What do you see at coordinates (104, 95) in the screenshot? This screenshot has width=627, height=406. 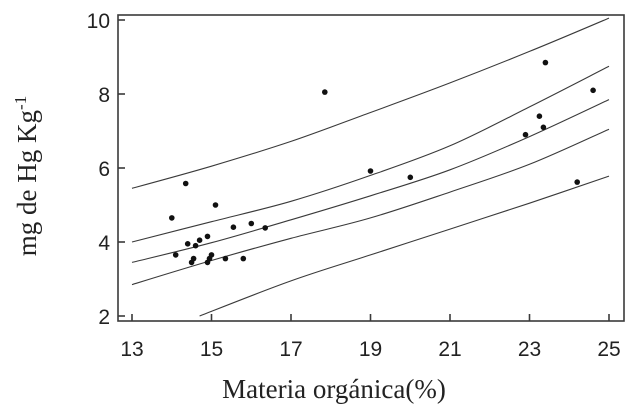 I see `y-tick-label: 8` at bounding box center [104, 95].